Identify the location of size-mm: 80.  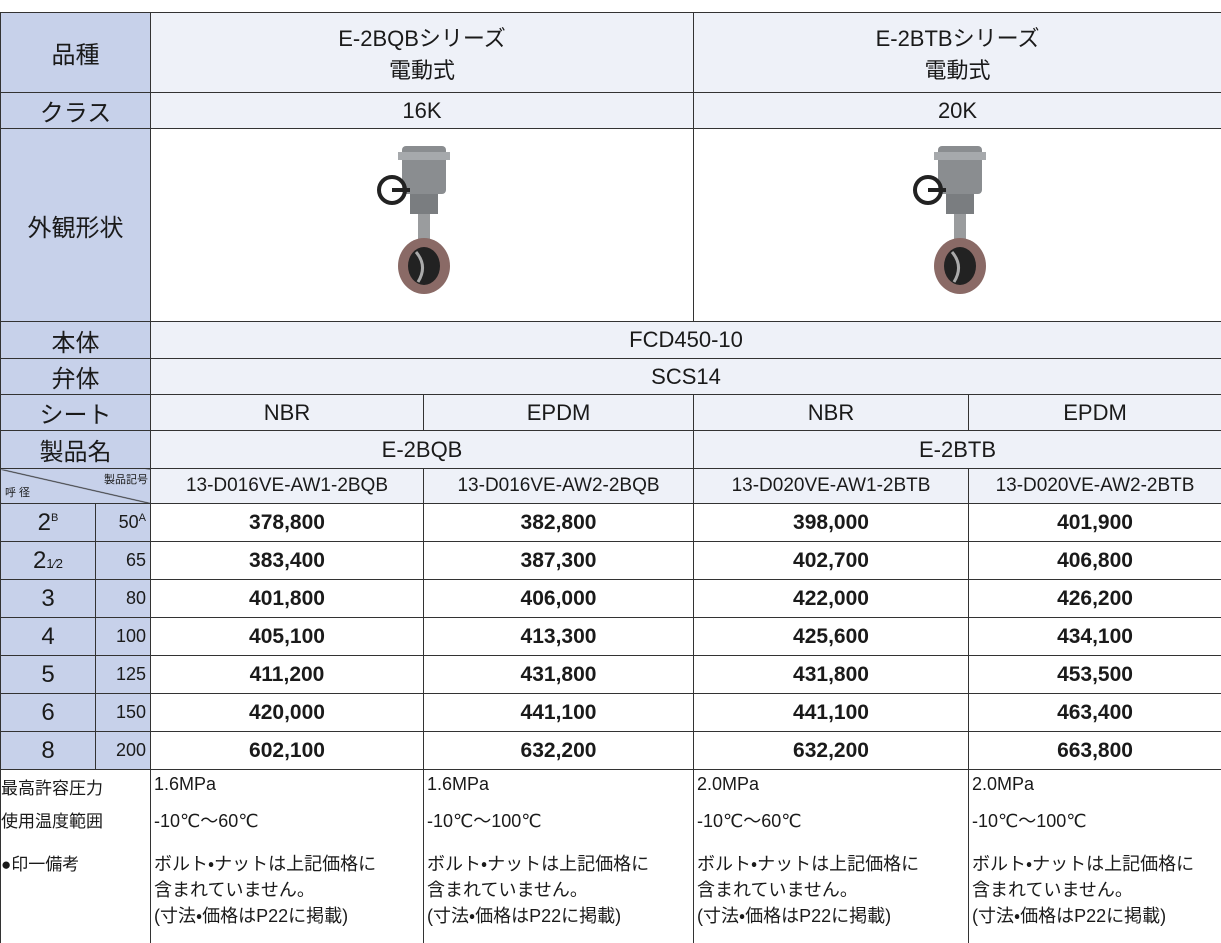
(123, 599).